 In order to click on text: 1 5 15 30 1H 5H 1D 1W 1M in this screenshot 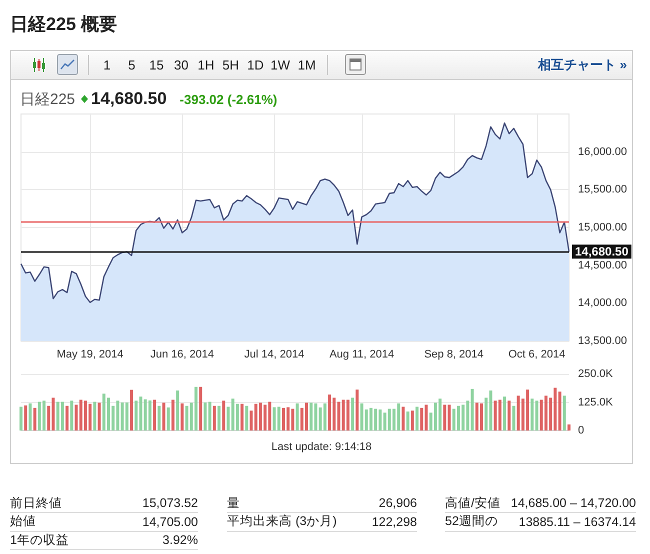, I will do `click(209, 65)`.